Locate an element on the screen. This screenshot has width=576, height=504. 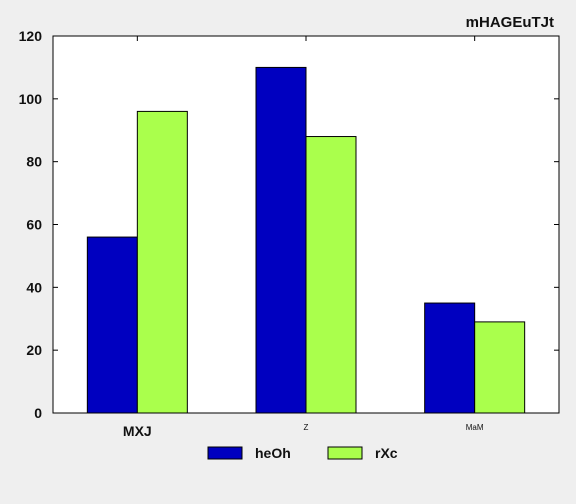
x-tick-label: MaM is located at coordinates (475, 427).